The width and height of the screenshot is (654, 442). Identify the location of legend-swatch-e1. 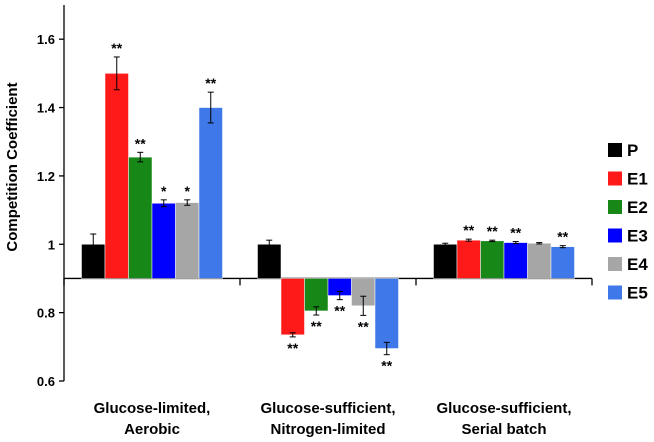
(615, 178).